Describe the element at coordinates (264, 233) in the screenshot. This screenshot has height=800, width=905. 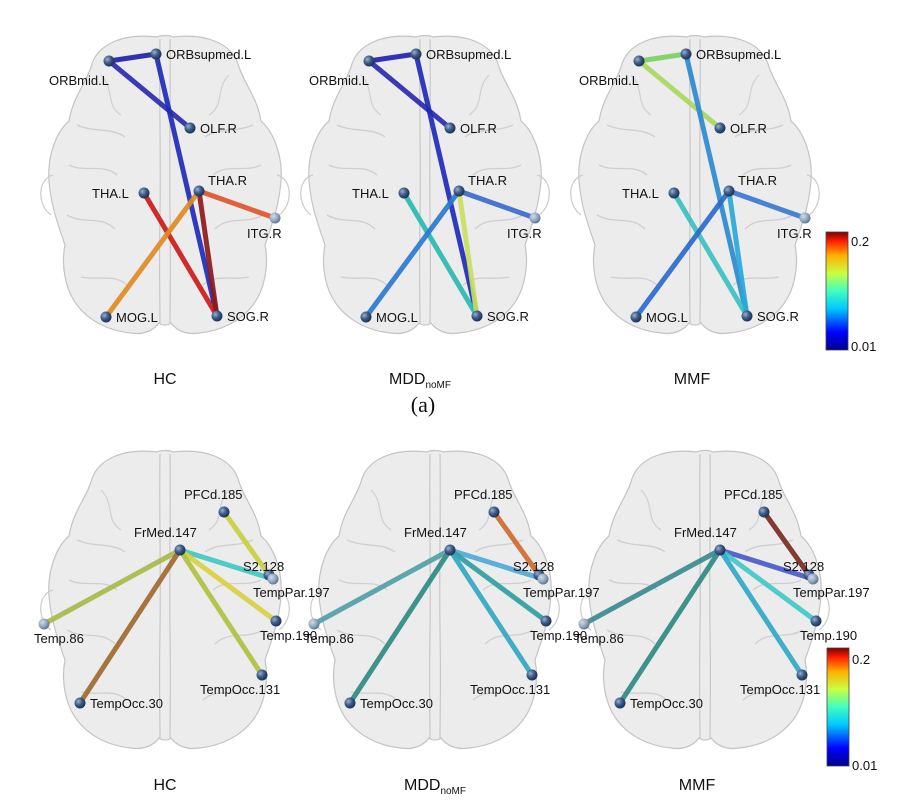
I see `panel-a-brain-1-label-itg-r: ITG.R` at that location.